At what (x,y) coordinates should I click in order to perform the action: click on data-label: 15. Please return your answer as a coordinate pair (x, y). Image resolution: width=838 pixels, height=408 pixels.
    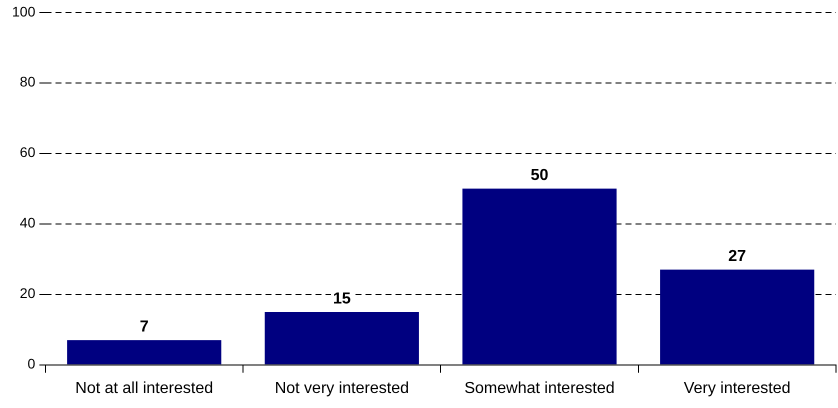
    Looking at the image, I should click on (341, 299).